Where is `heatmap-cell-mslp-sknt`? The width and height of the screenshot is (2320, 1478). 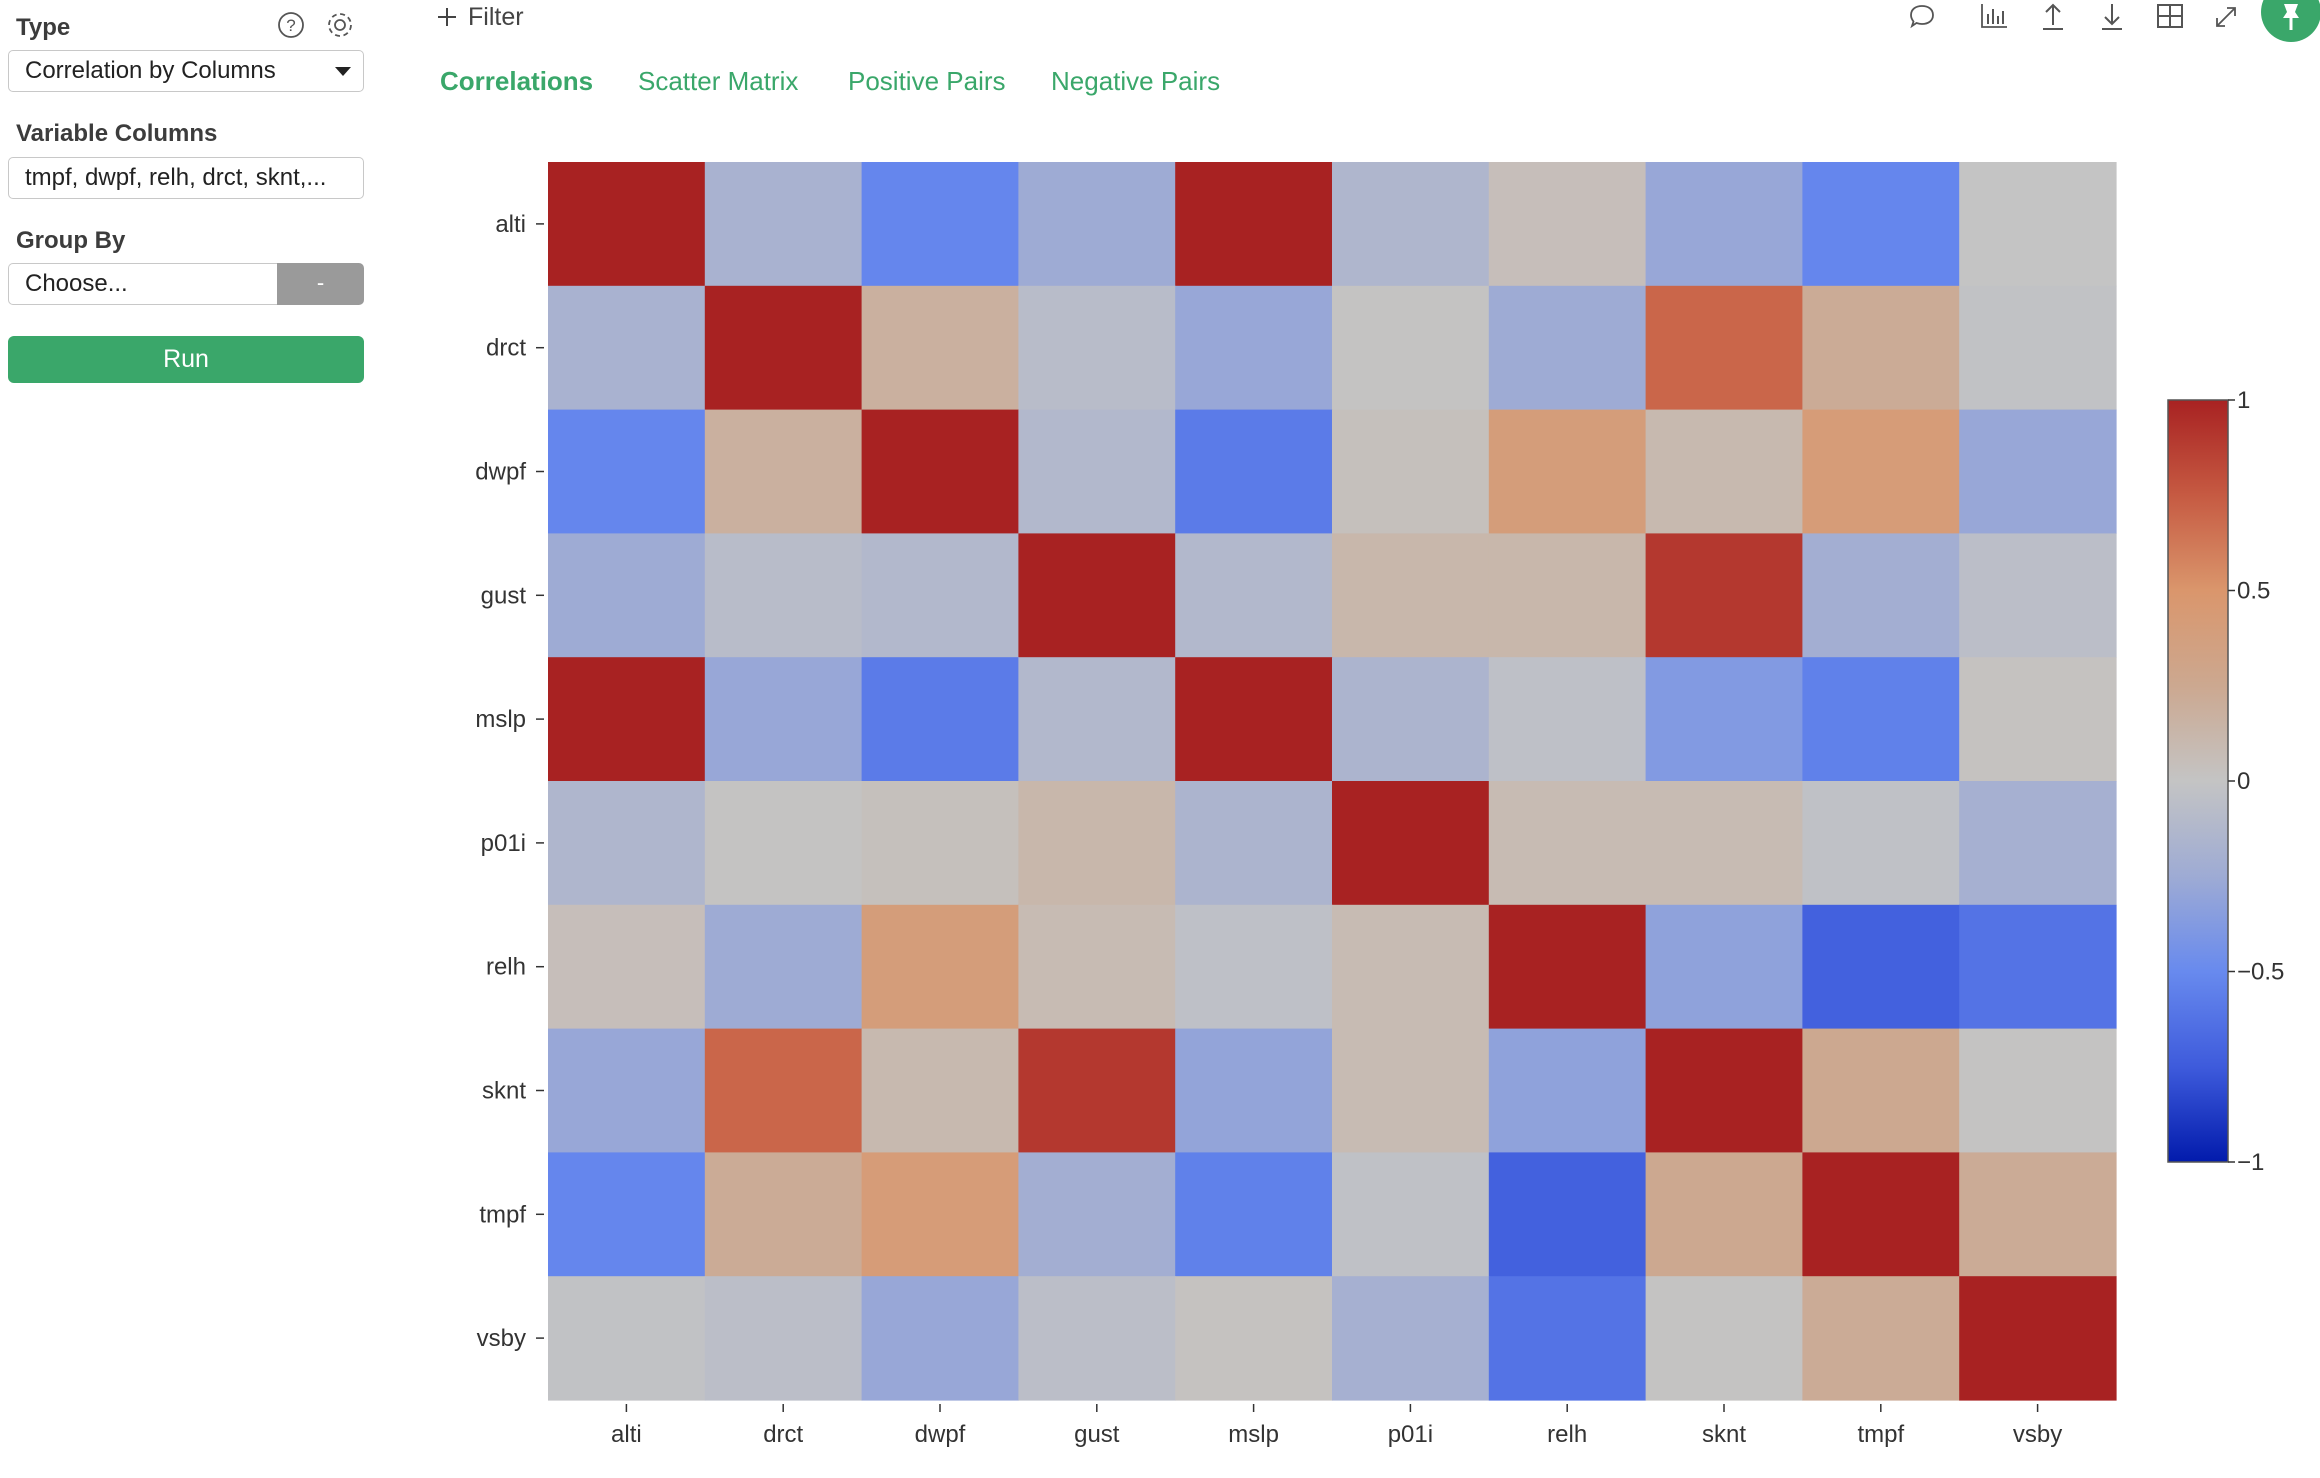
heatmap-cell-mslp-sknt is located at coordinates (1724, 719).